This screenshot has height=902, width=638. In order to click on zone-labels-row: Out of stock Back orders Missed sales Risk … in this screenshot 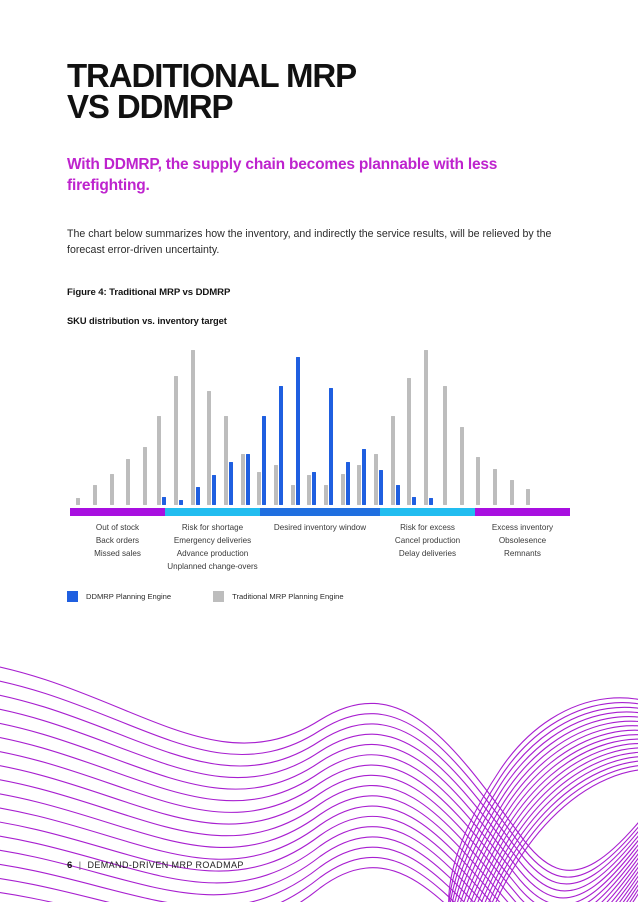, I will do `click(320, 547)`.